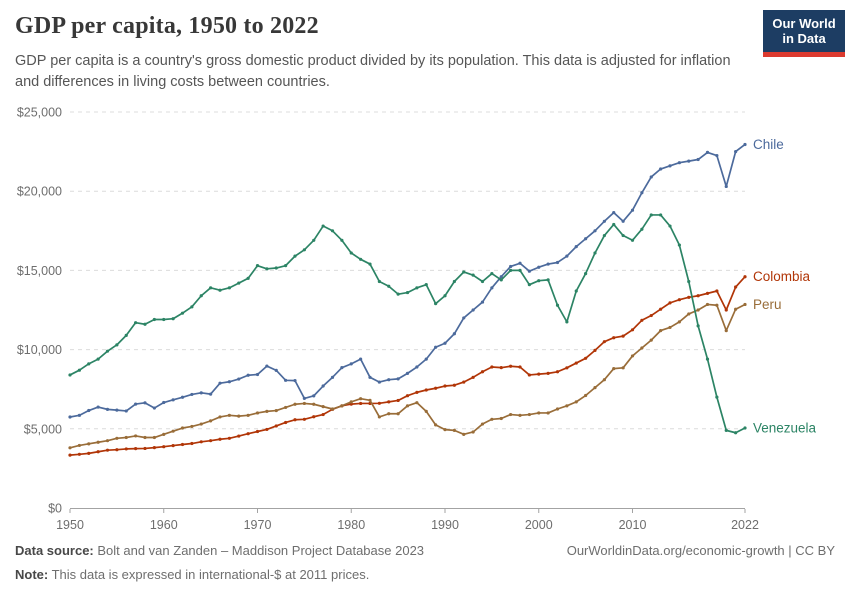  What do you see at coordinates (482, 424) in the screenshot?
I see `point-peru-1994` at bounding box center [482, 424].